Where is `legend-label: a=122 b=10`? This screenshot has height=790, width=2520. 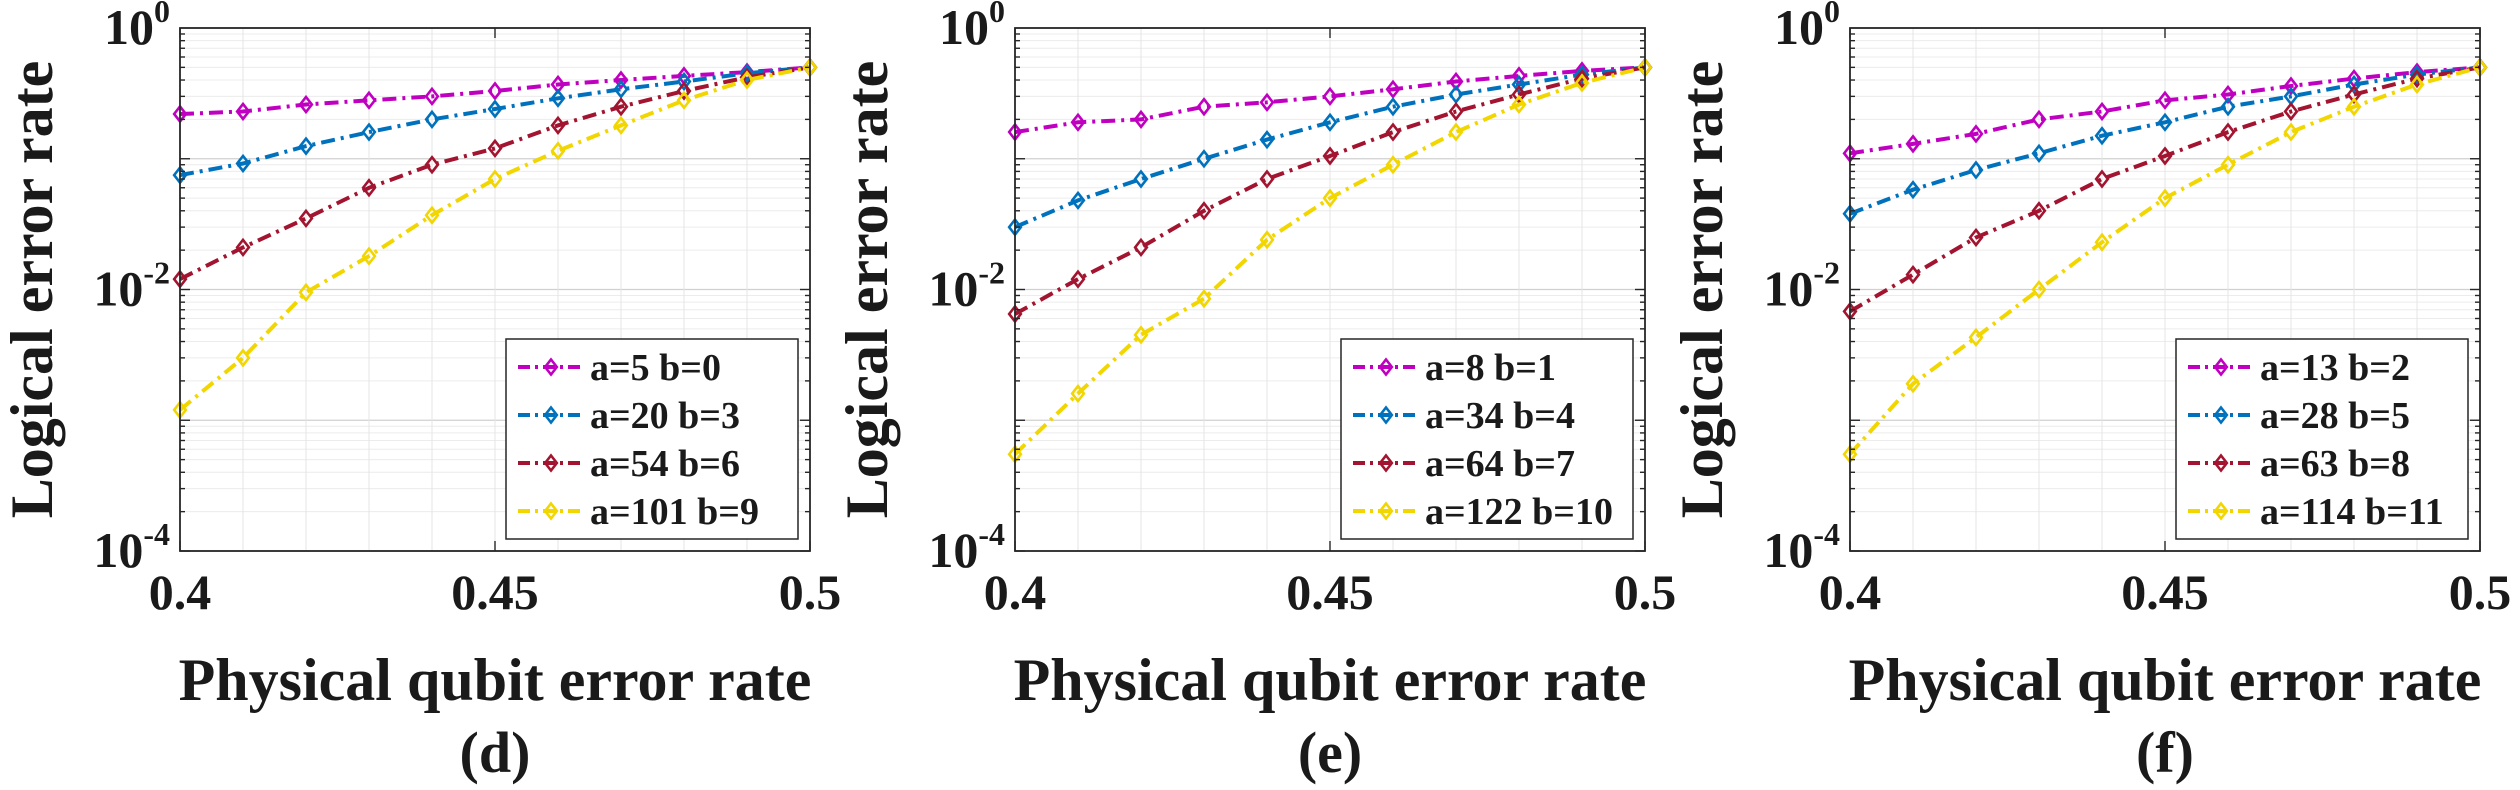
legend-label: a=122 b=10 is located at coordinates (1519, 512).